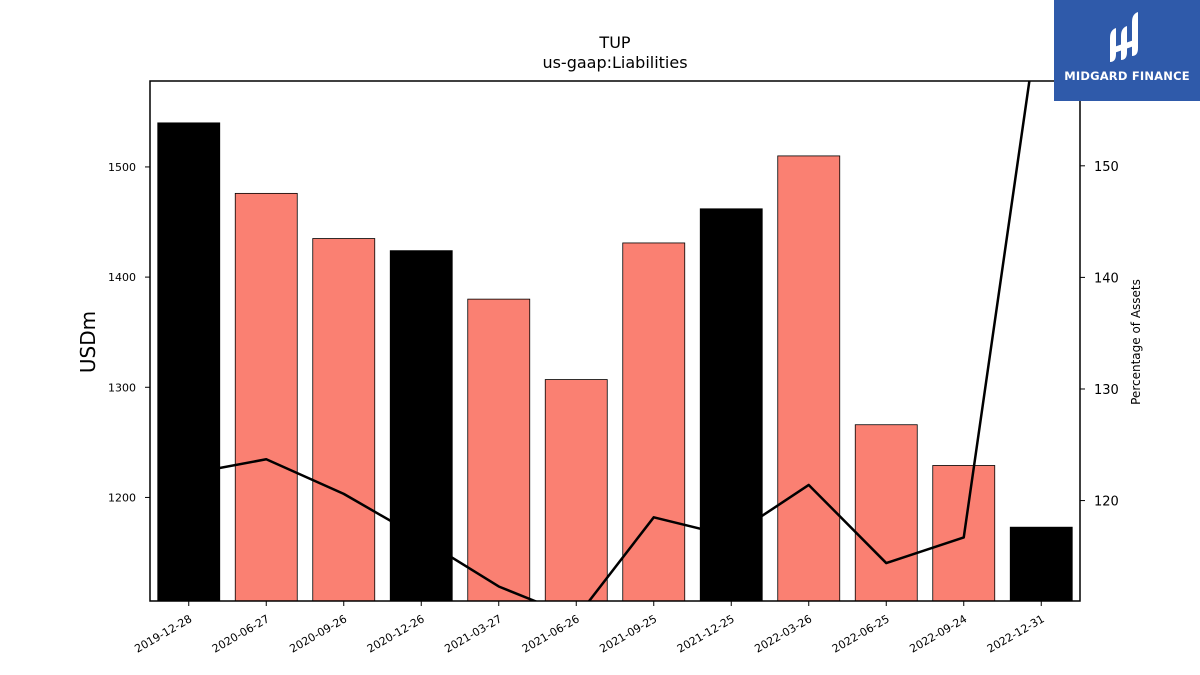  What do you see at coordinates (1106, 390) in the screenshot?
I see `y2-tick-label-130: 130` at bounding box center [1106, 390].